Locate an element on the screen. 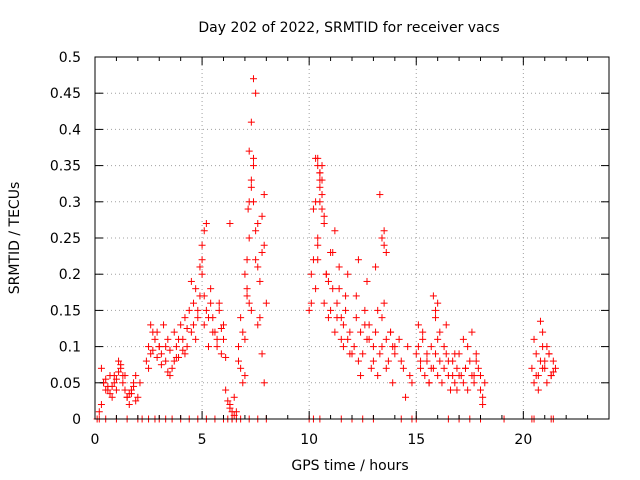 Image resolution: width=640 pixels, height=480 pixels. x-axis-label: GPS time / hours is located at coordinates (349, 466).